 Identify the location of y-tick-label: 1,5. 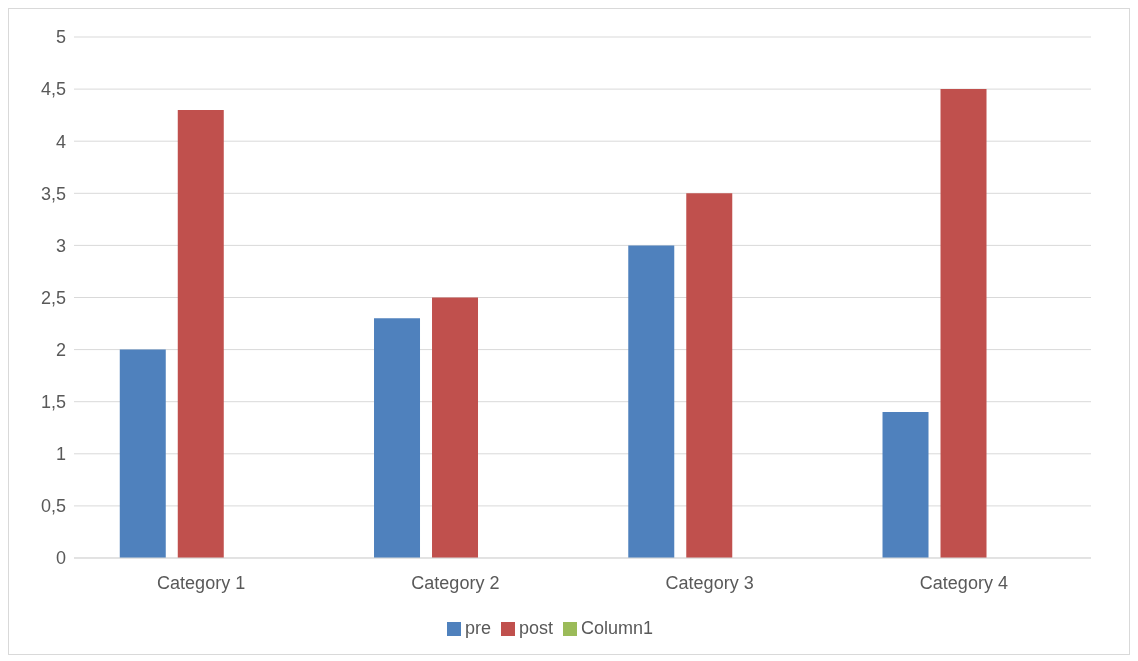
(53, 402).